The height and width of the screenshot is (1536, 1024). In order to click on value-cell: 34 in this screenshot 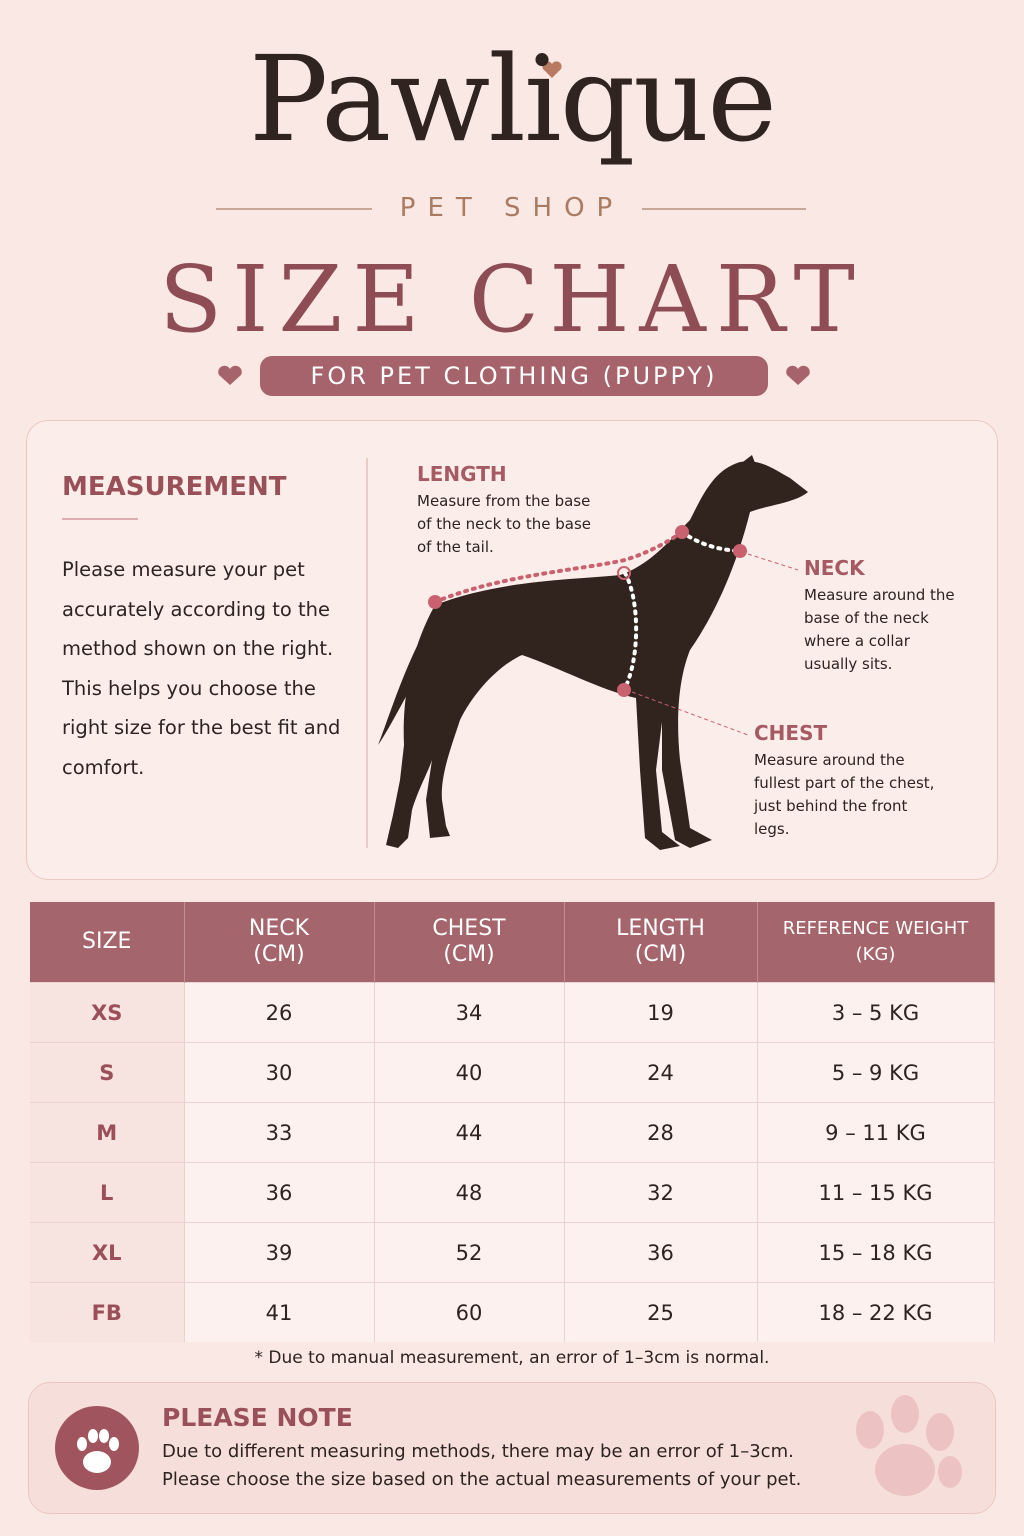, I will do `click(469, 1012)`.